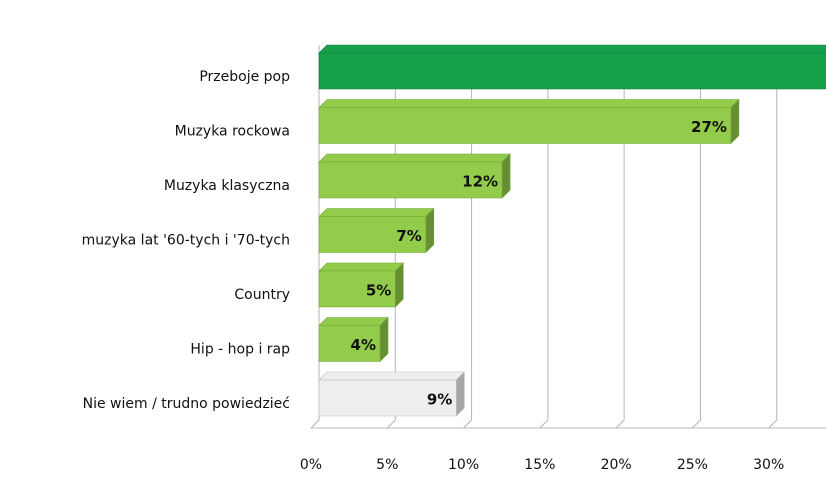 Image resolution: width=826 pixels, height=495 pixels. I want to click on value-label: 7%, so click(408, 236).